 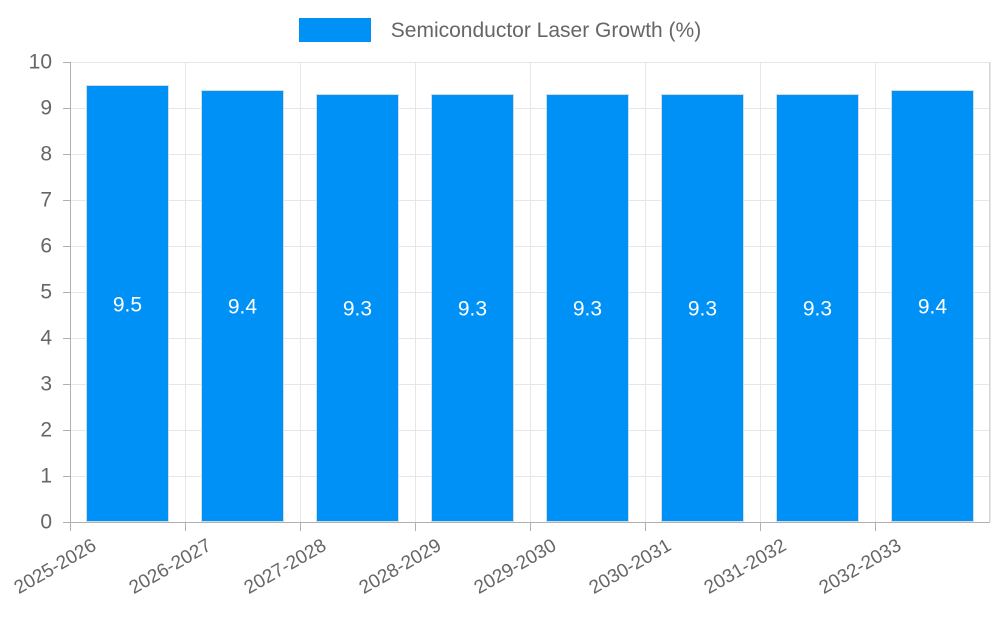 I want to click on x-tick-label: 2032-2033, so click(x=860, y=567).